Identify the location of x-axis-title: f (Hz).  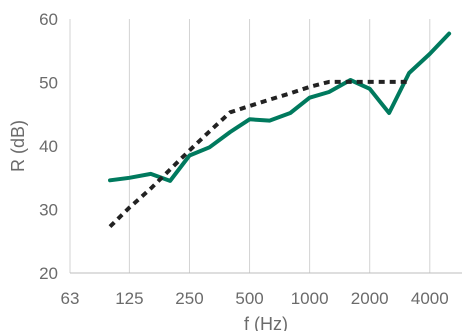
(266, 322).